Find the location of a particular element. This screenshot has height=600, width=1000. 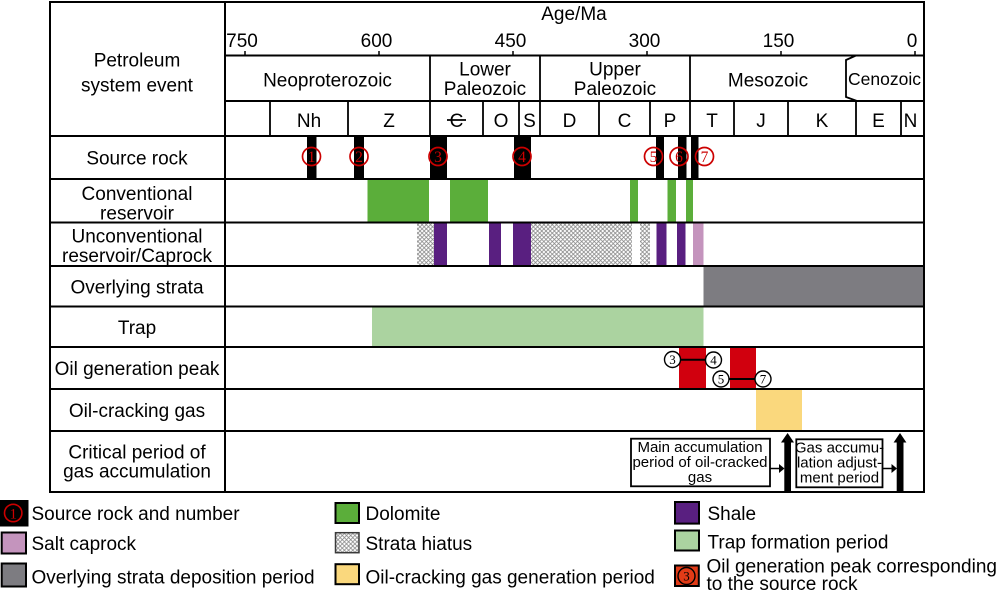

svg-text: E is located at coordinates (878, 121).